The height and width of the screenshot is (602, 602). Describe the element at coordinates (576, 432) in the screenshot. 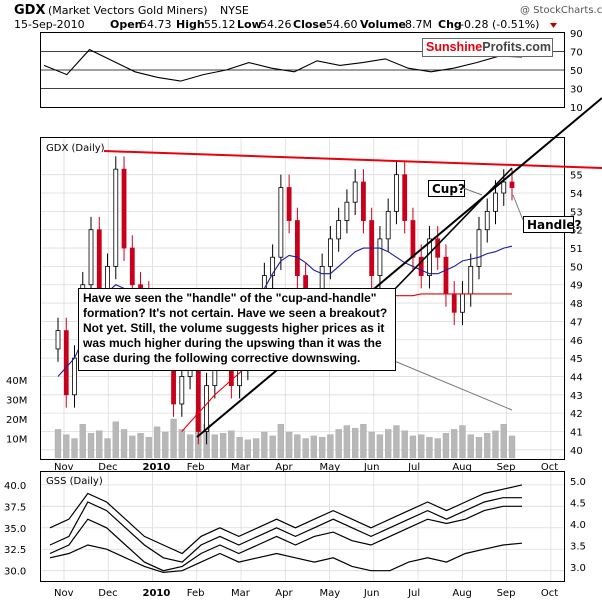

I see `price-tick-label: 41` at that location.